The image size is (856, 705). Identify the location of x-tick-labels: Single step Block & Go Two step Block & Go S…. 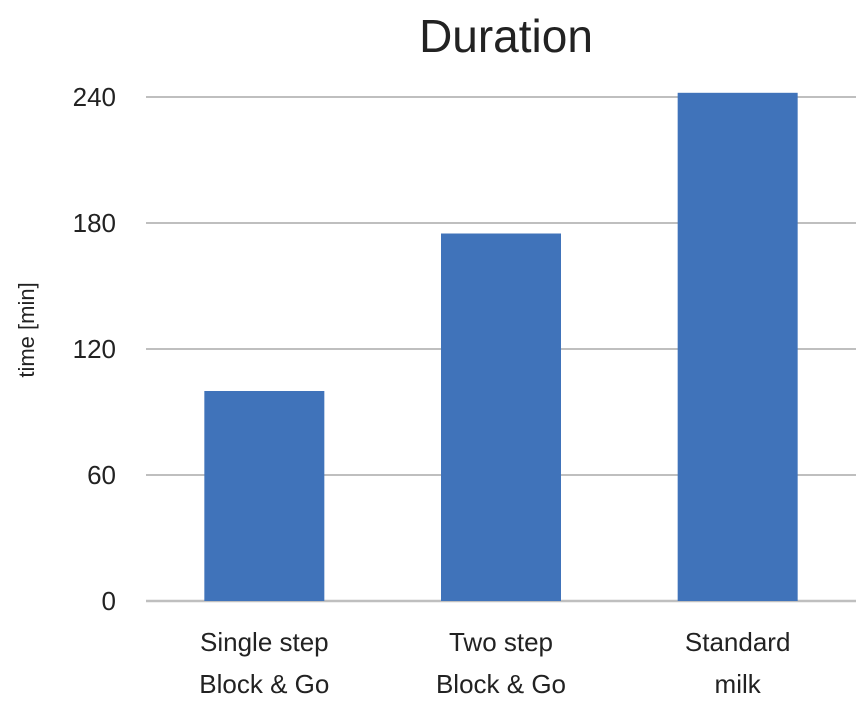
(494, 663).